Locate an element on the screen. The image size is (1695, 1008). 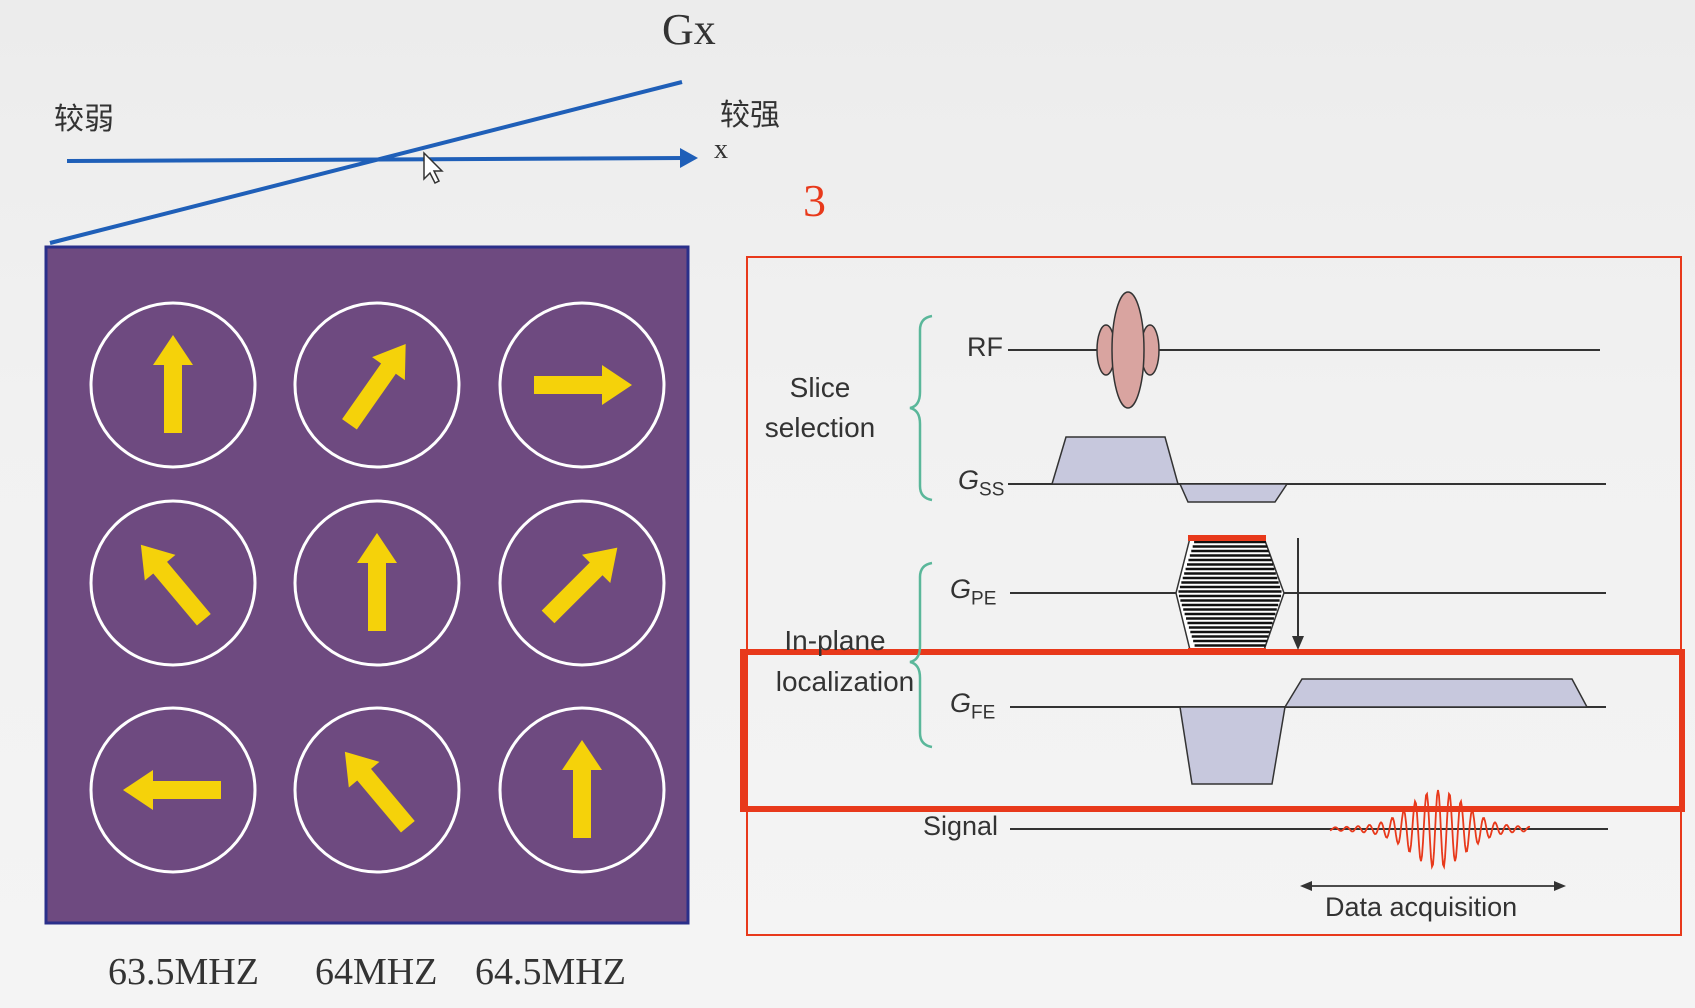
slide-number: 3 is located at coordinates (814, 200).